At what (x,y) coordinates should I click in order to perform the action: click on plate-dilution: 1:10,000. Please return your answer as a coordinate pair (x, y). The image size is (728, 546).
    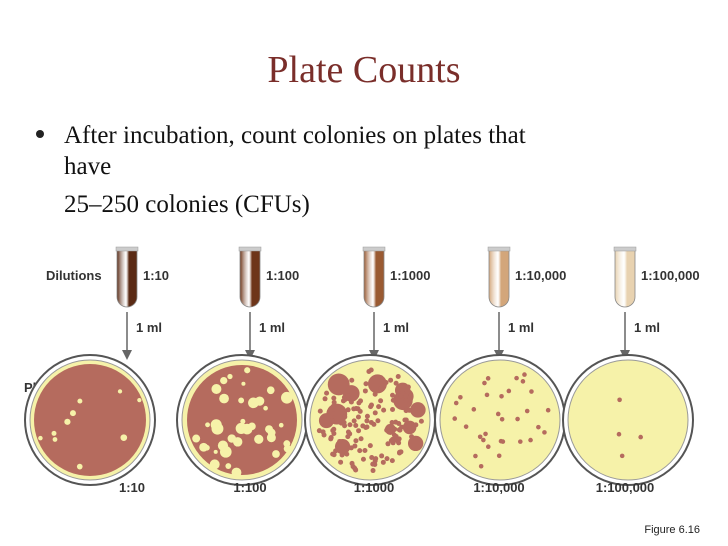
    Looking at the image, I should click on (498, 487).